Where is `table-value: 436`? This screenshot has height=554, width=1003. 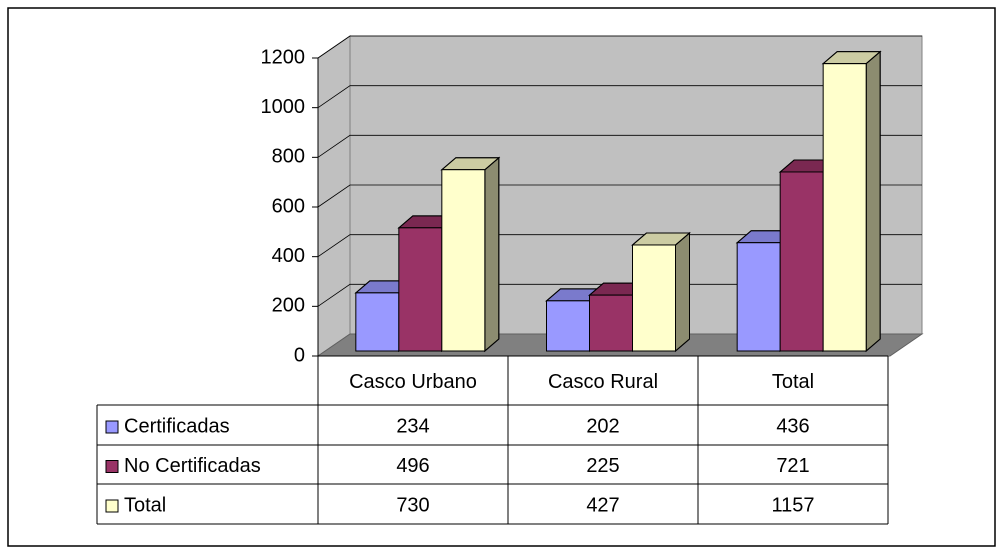 table-value: 436 is located at coordinates (792, 426).